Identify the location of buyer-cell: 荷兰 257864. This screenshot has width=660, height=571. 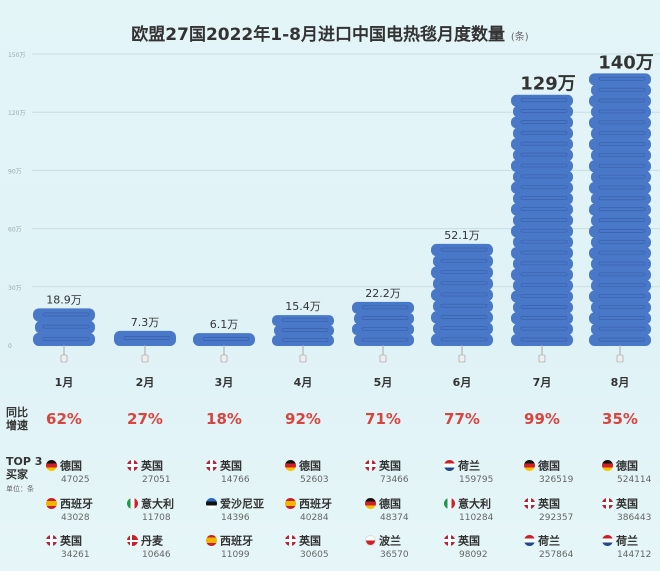
(561, 545).